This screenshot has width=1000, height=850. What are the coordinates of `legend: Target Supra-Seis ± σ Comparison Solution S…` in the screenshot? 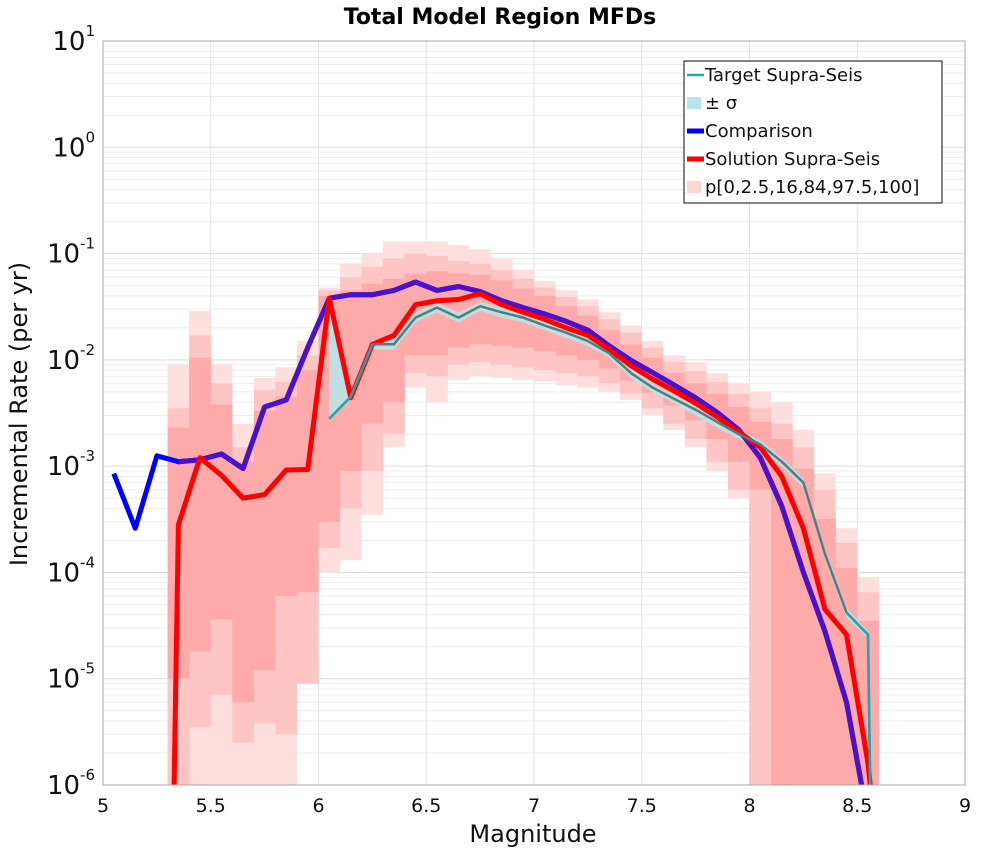 It's located at (813, 132).